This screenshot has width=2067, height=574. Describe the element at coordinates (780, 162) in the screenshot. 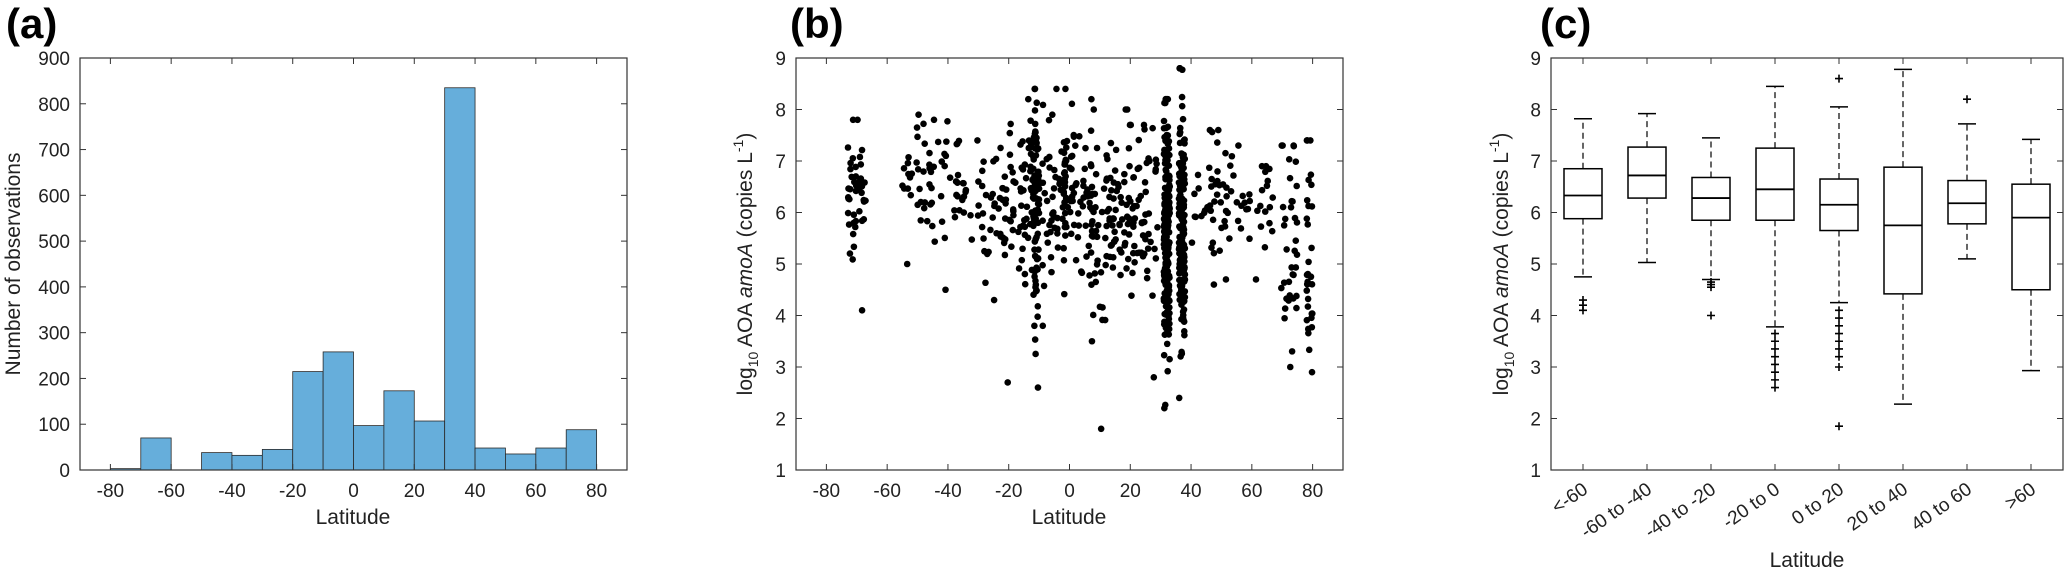

I see `y-tick-label: 7` at that location.